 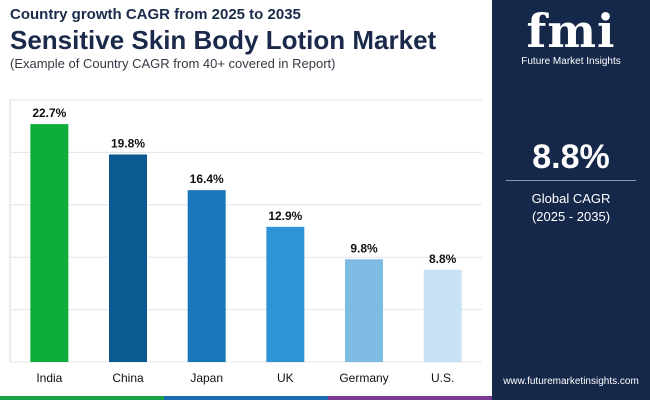 I want to click on footer-segment-green, so click(x=82, y=398).